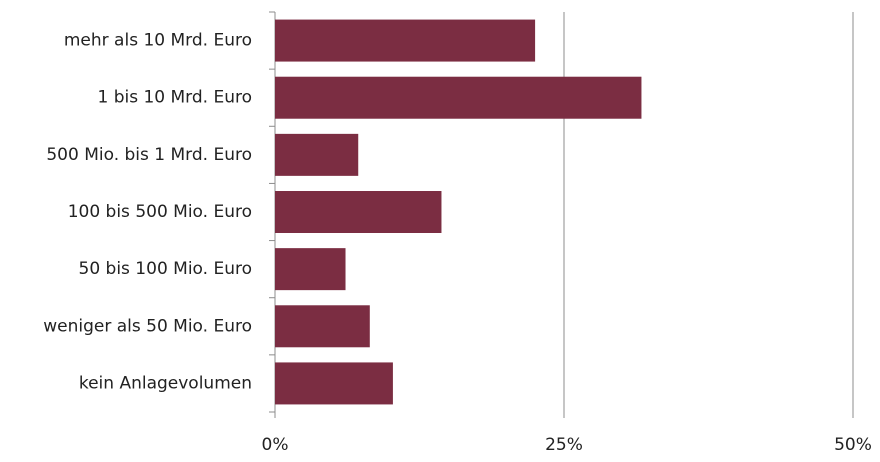  What do you see at coordinates (158, 41) in the screenshot?
I see `y-tick-label: mehr als 10 Mrd. Euro` at bounding box center [158, 41].